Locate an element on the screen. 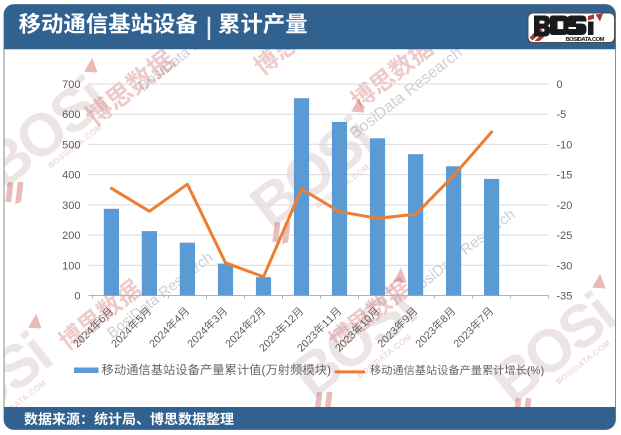 This screenshot has height=435, width=621. svg-text: 700 is located at coordinates (71, 85).